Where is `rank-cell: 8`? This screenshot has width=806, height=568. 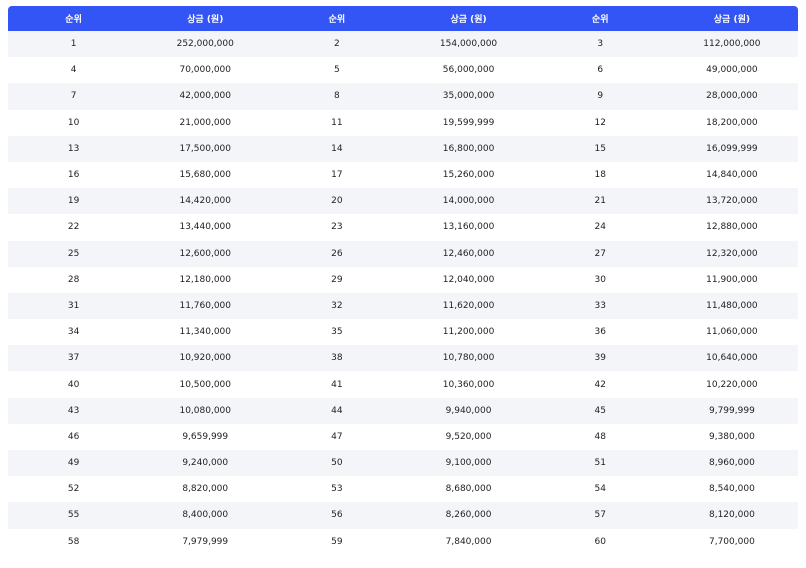
rank-cell: 8 is located at coordinates (337, 96).